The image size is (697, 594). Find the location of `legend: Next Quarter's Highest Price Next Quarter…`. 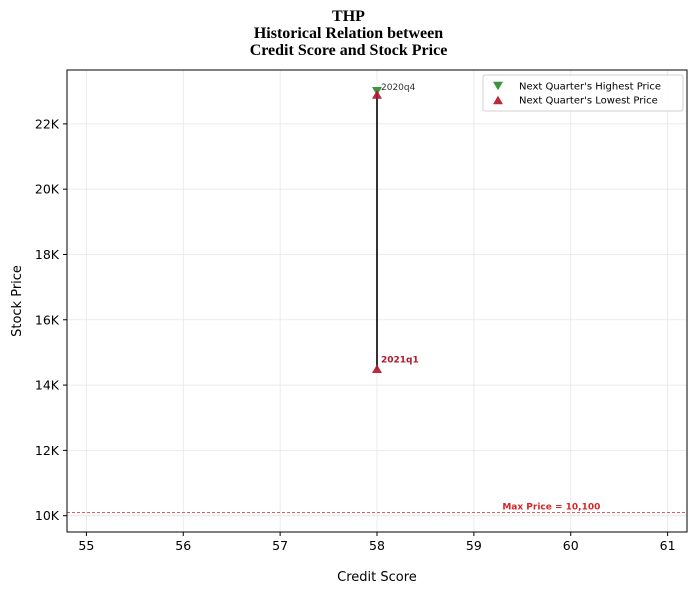

legend: Next Quarter's Highest Price Next Quarter… is located at coordinates (583, 93).